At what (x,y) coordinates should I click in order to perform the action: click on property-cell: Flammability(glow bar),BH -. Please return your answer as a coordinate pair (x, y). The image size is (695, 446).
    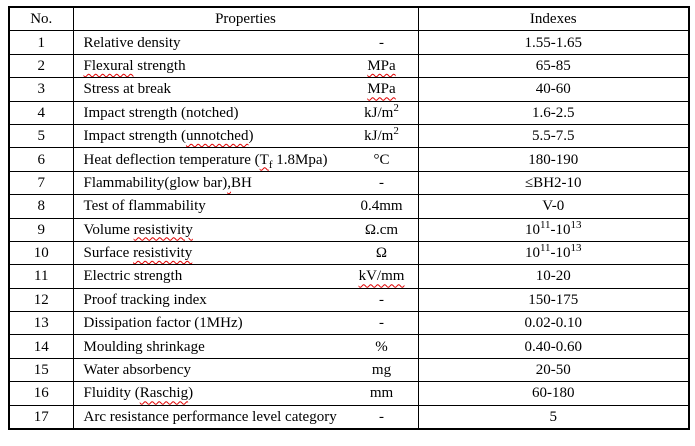
    Looking at the image, I should click on (245, 183).